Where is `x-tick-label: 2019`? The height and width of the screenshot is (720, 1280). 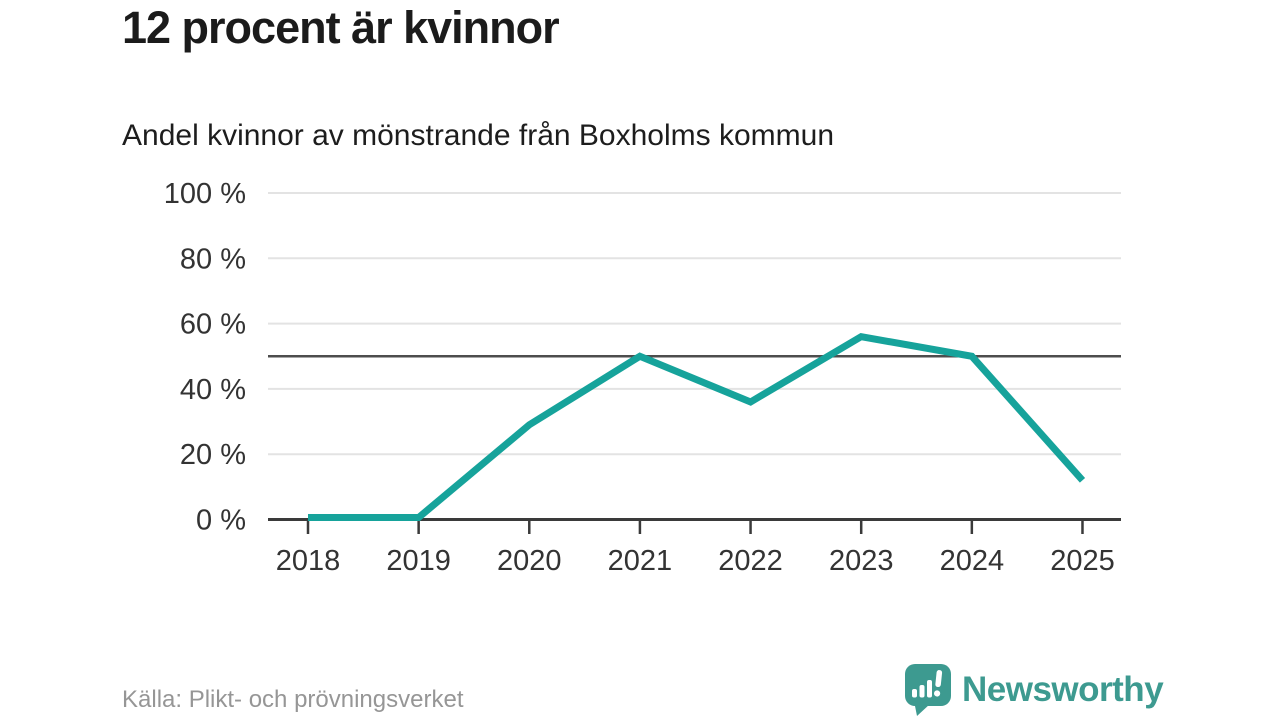
x-tick-label: 2019 is located at coordinates (418, 561).